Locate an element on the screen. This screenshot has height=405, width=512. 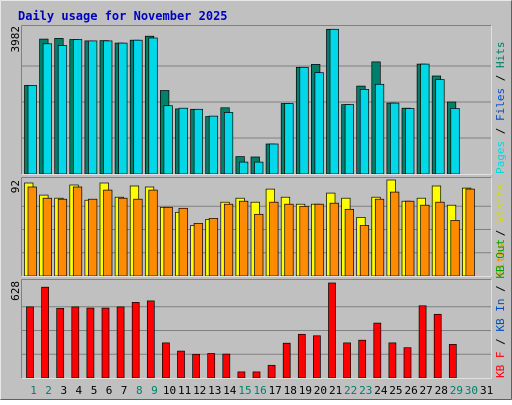
x-tick-label-day-17: 17 is located at coordinates (275, 390).